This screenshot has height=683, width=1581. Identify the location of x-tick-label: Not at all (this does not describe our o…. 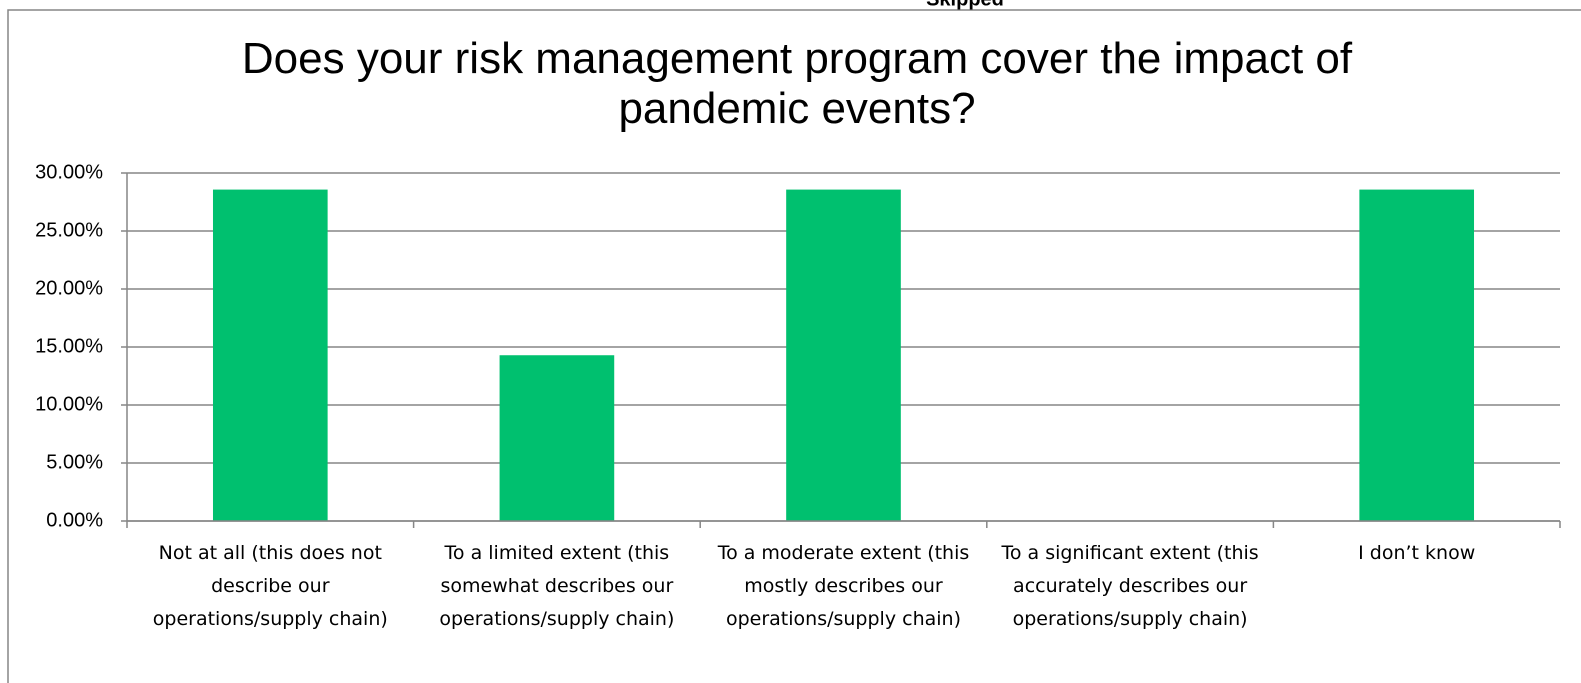
(270, 586).